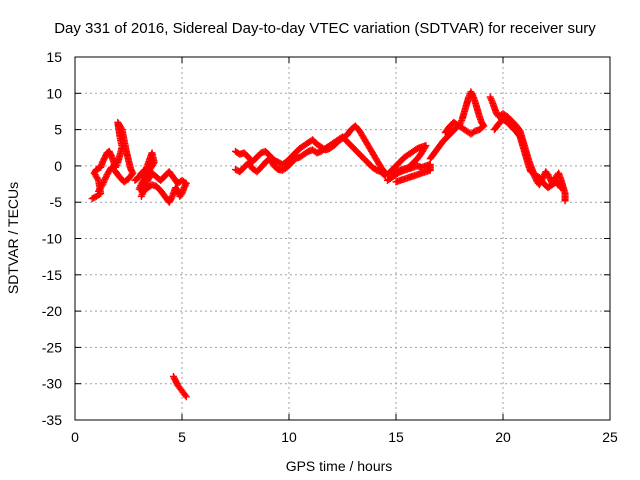 The image size is (640, 480). What do you see at coordinates (503, 437) in the screenshot?
I see `x-tick-label: 20` at bounding box center [503, 437].